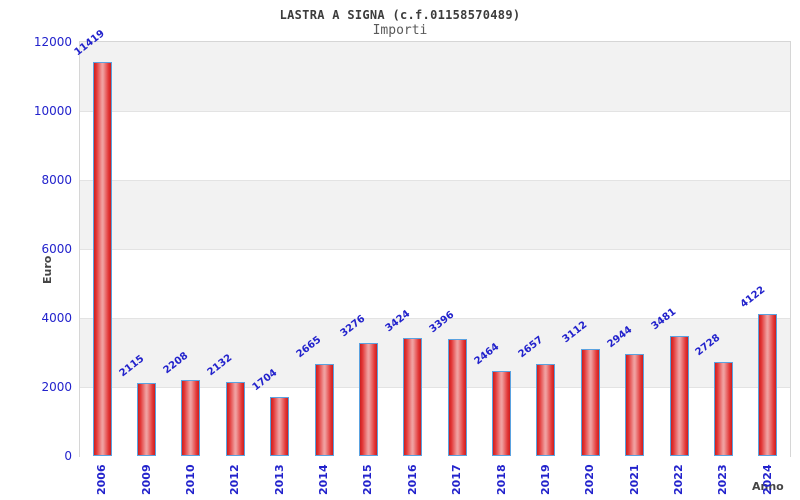  Describe the element at coordinates (545, 479) in the screenshot. I see `x-tick-label: 2019` at that location.